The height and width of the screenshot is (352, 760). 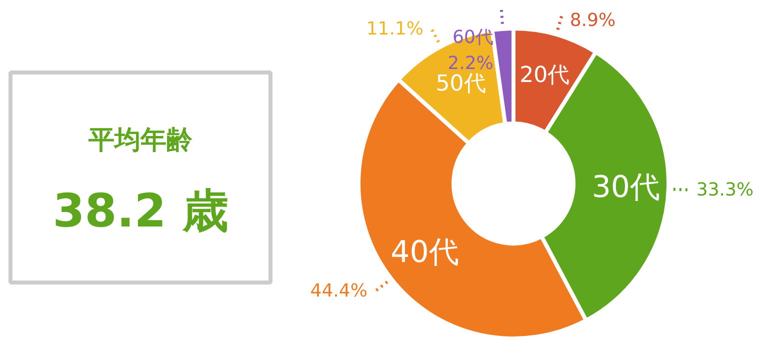 What do you see at coordinates (339, 291) in the screenshot?
I see `data-label: 44.4%` at bounding box center [339, 291].